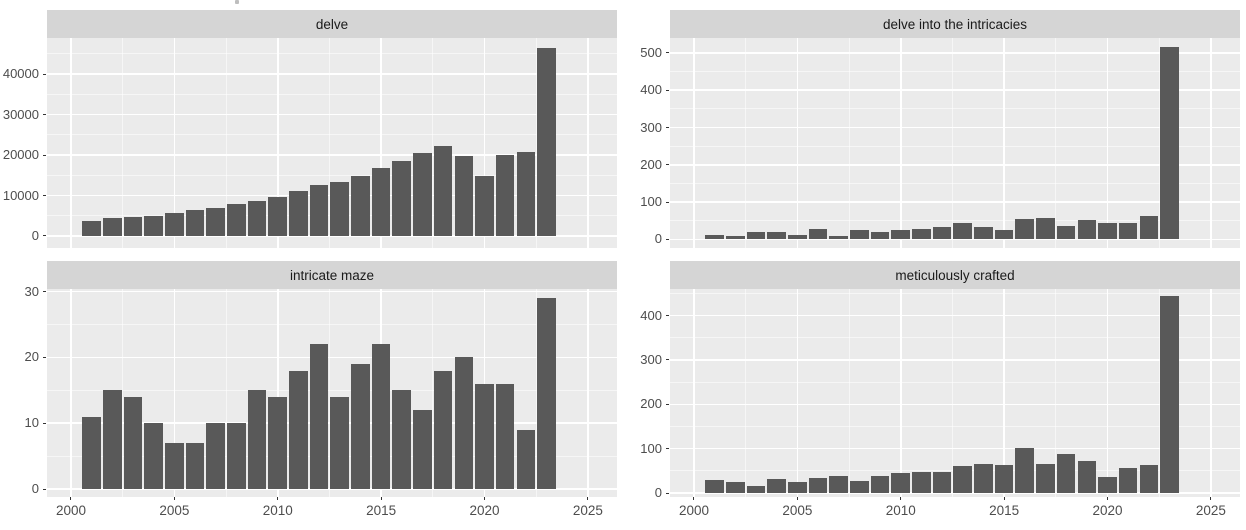 Image resolution: width=1246 pixels, height=530 pixels. I want to click on bar-2012, so click(942, 482).